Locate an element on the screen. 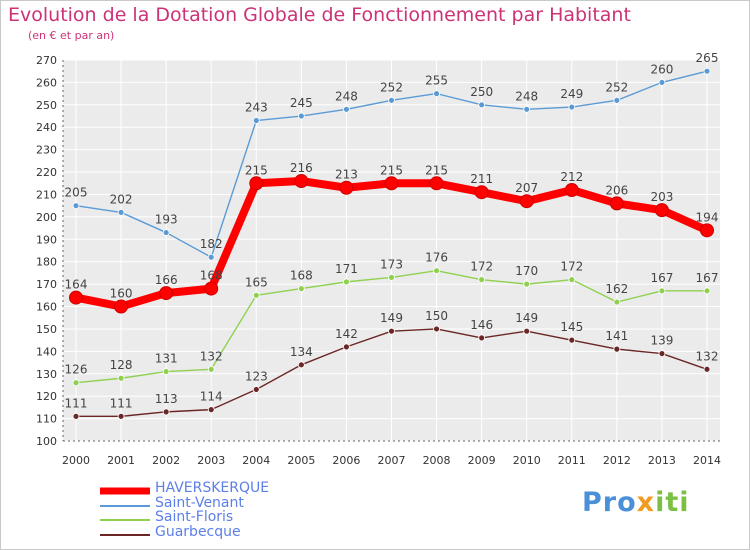 Image resolution: width=750 pixels, height=550 pixels. data-label-saint-floris: 172 is located at coordinates (571, 267).